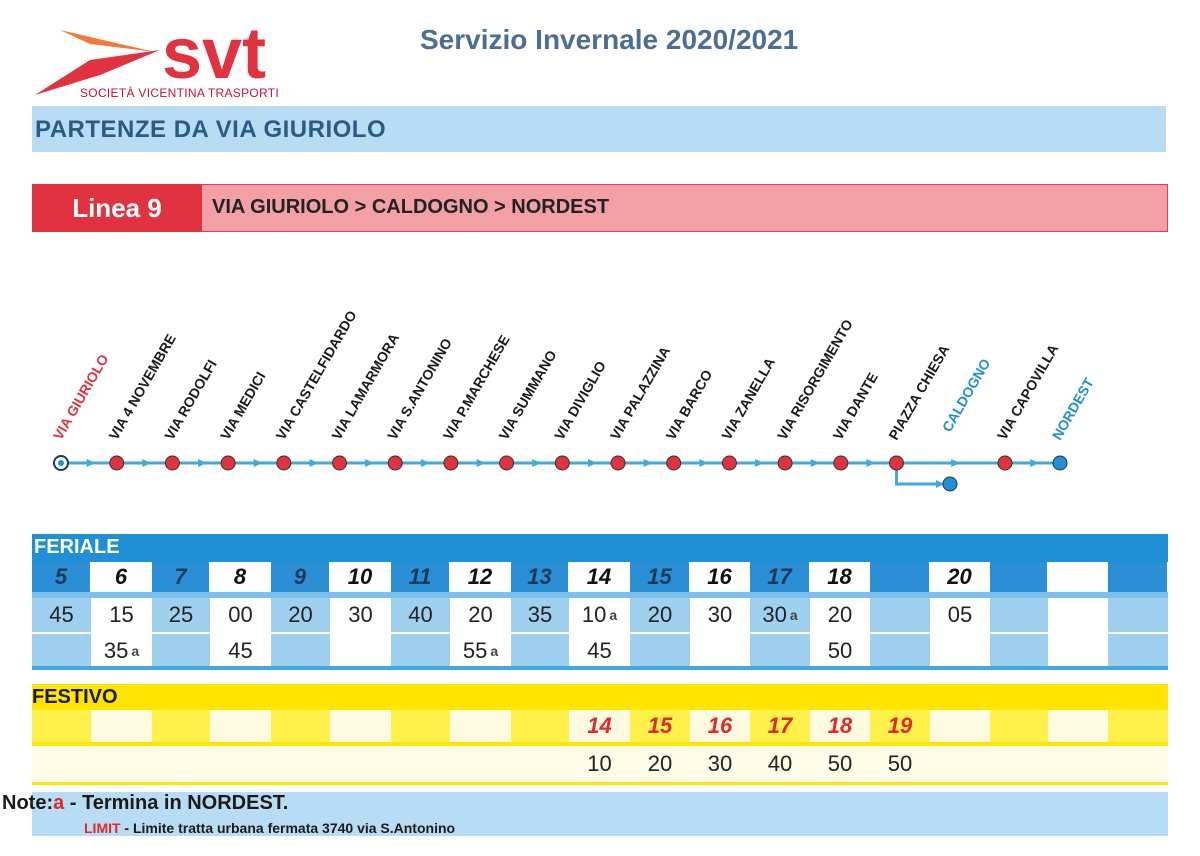 This screenshot has width=1200, height=856. I want to click on note-limit-key: LIMIT, so click(102, 828).